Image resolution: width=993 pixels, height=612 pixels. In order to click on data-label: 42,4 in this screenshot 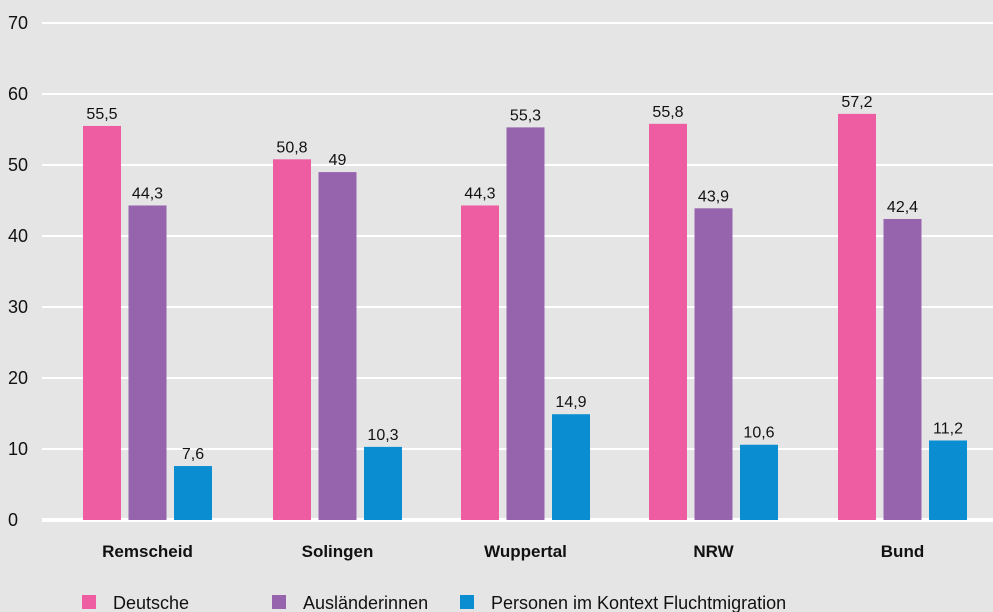, I will do `click(902, 207)`.